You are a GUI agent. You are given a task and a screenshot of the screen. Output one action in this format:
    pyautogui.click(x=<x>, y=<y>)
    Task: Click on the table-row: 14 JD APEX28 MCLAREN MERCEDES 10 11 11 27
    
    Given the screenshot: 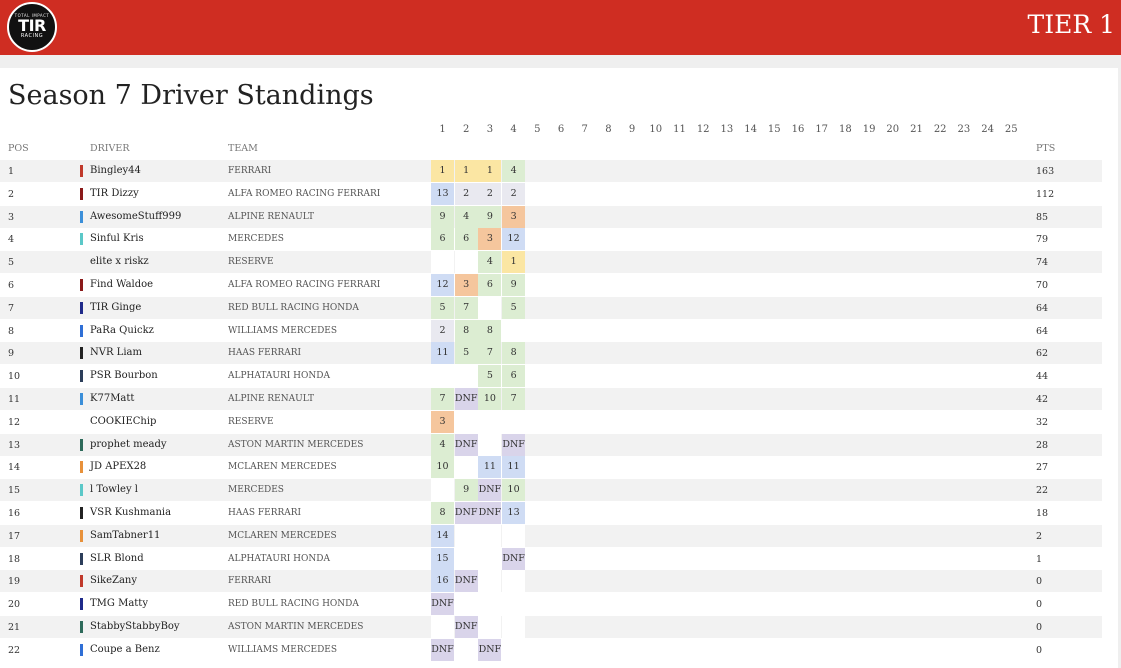 What is the action you would take?
    pyautogui.click(x=551, y=467)
    